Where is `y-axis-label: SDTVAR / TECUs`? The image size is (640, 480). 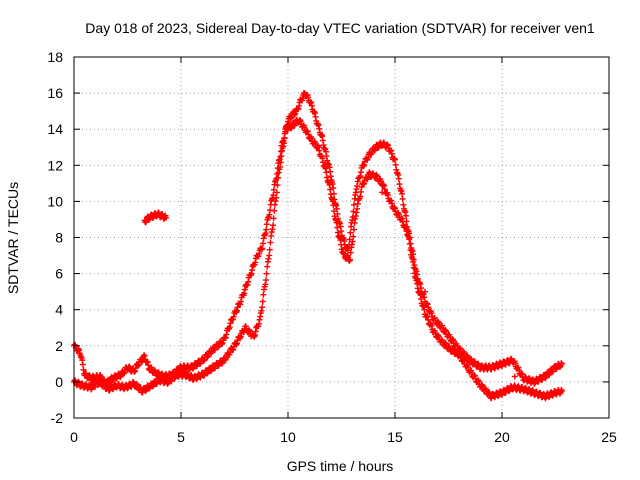 y-axis-label: SDTVAR / TECUs is located at coordinates (13, 238).